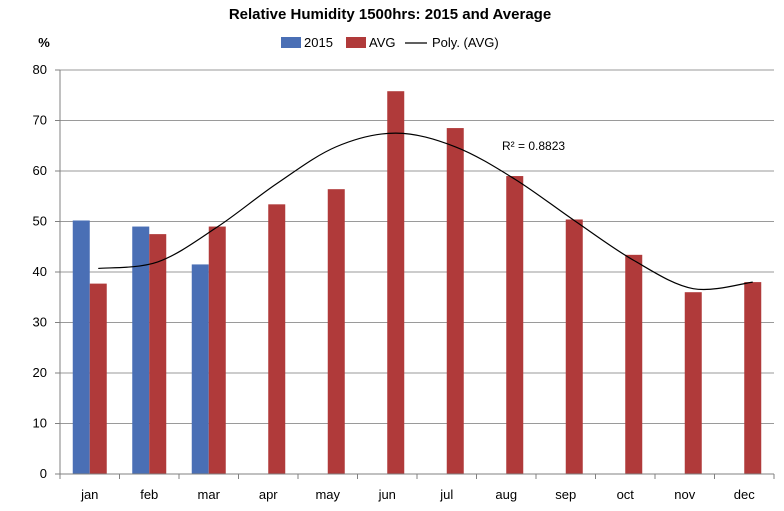 Image resolution: width=784 pixels, height=511 pixels. Describe the element at coordinates (693, 383) in the screenshot. I see `bar-avg-nov` at that location.